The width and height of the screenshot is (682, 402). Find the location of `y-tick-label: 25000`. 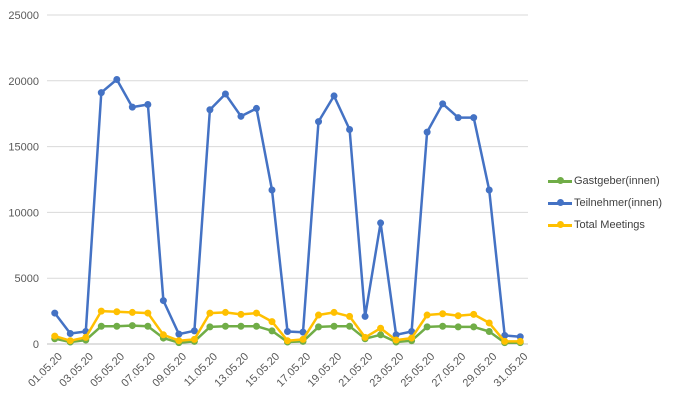

y-tick-label: 25000 is located at coordinates (23, 16).